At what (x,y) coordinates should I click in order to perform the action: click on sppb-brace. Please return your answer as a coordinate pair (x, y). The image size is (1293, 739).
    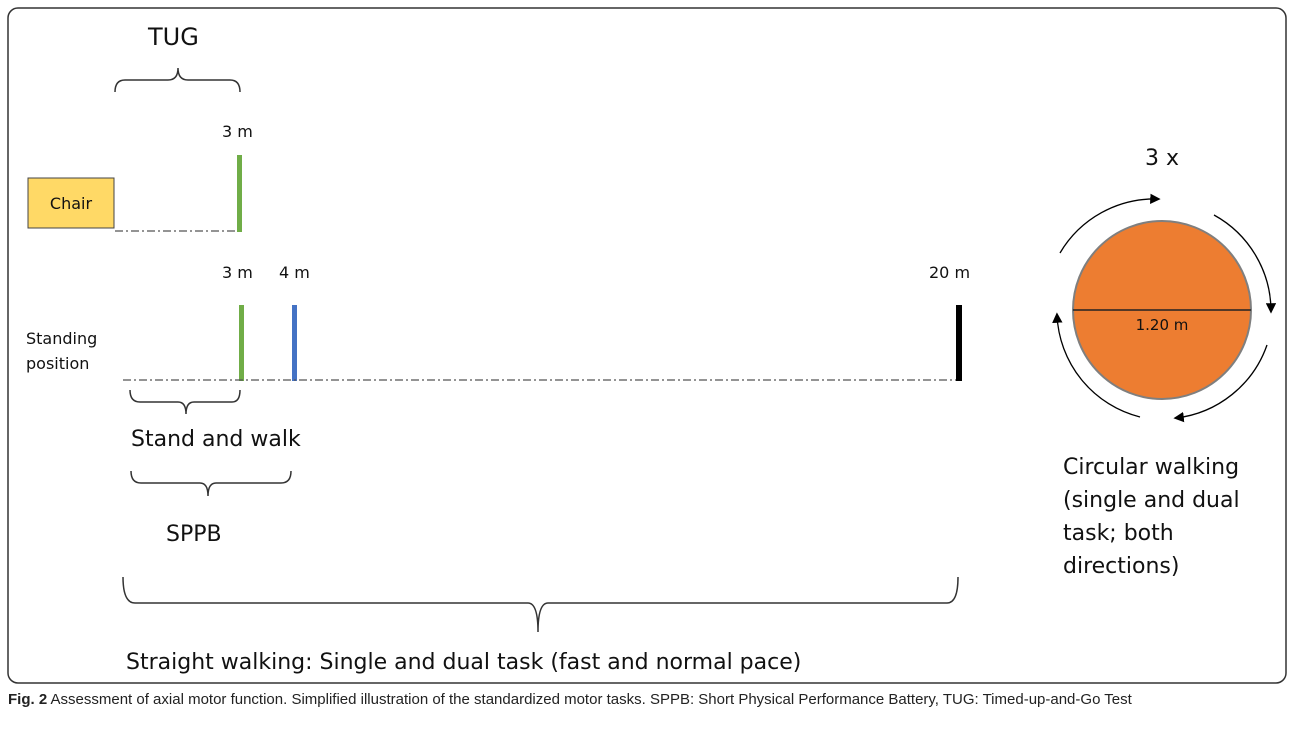
    Looking at the image, I should click on (211, 483).